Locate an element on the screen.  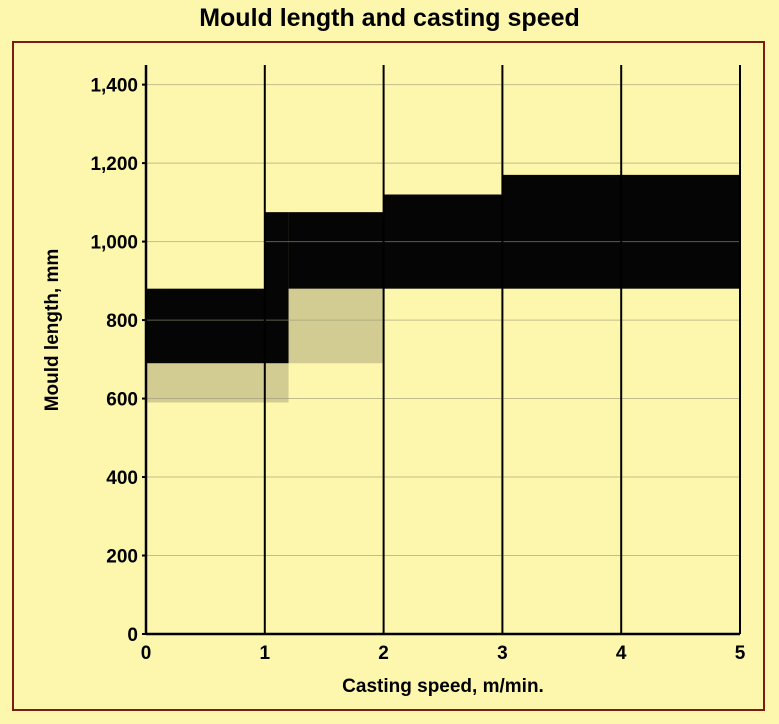
x-tick-label-2: 2 is located at coordinates (383, 653).